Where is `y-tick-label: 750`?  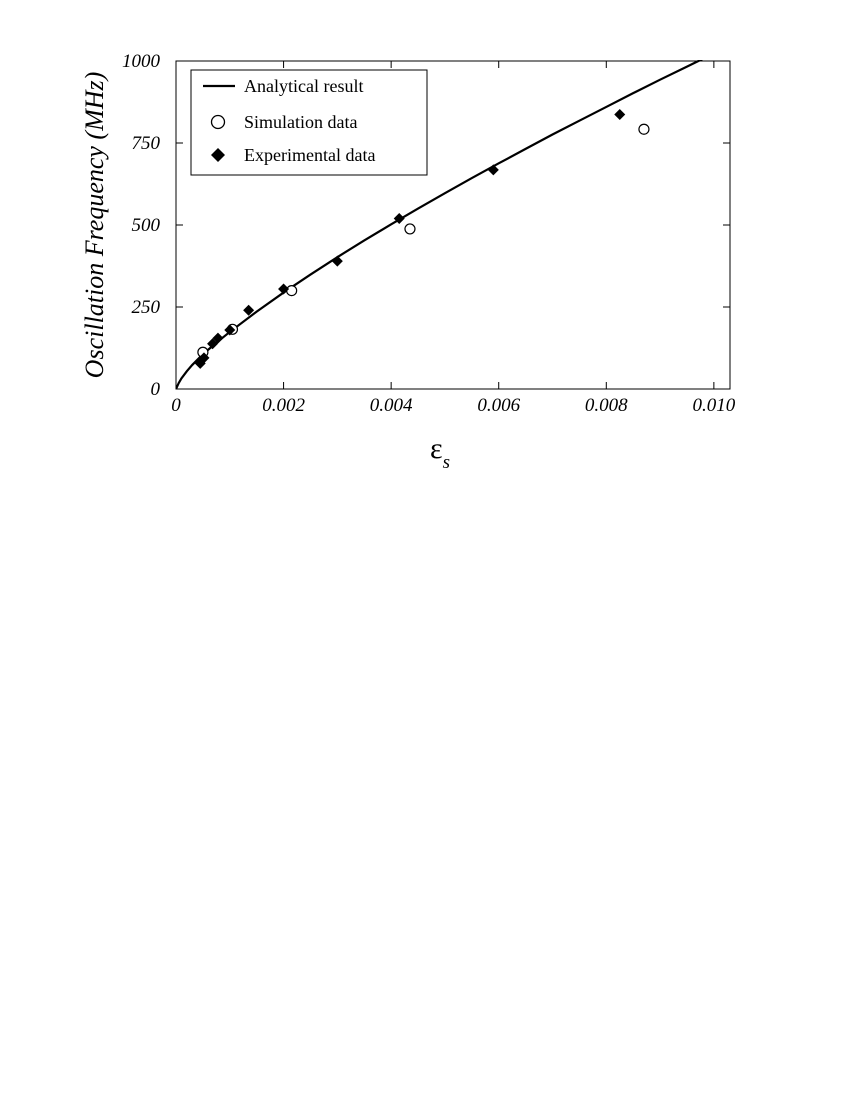
y-tick-label: 750 is located at coordinates (146, 143).